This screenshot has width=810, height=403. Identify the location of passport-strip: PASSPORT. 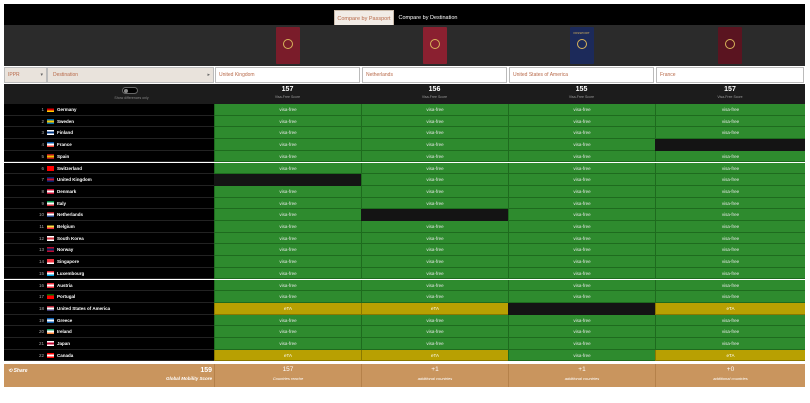
(404, 45).